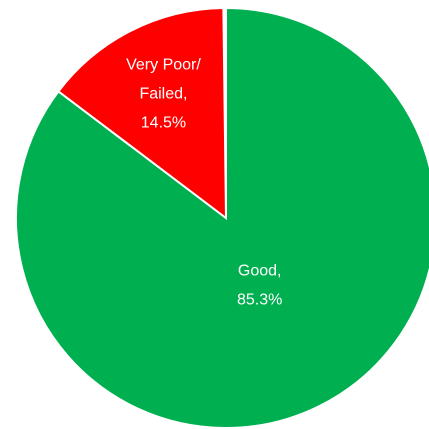  What do you see at coordinates (163, 94) in the screenshot?
I see `data-label: Failed,` at bounding box center [163, 94].